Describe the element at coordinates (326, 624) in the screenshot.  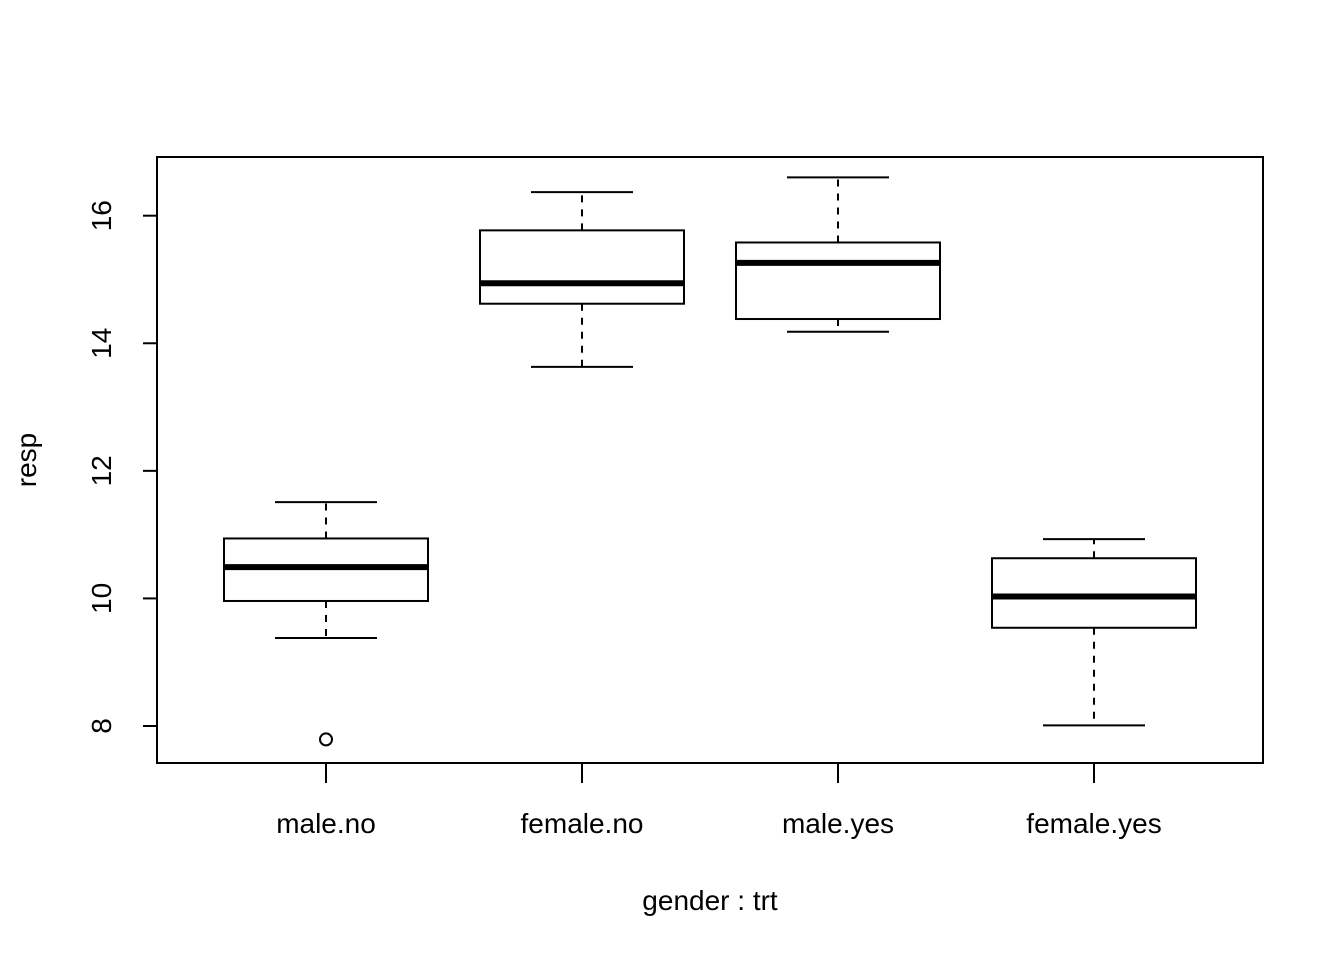
I see `box-male.no` at that location.